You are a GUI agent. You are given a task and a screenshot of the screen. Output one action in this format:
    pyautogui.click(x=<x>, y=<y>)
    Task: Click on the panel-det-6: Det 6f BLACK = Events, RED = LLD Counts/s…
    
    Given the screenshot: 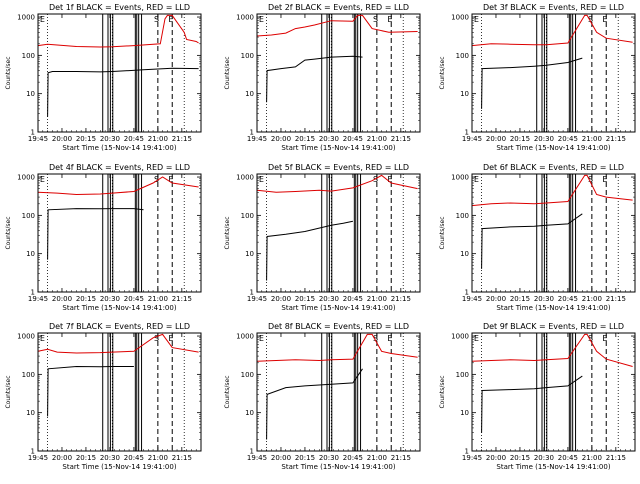 What is the action you would take?
    pyautogui.click(x=537, y=237)
    